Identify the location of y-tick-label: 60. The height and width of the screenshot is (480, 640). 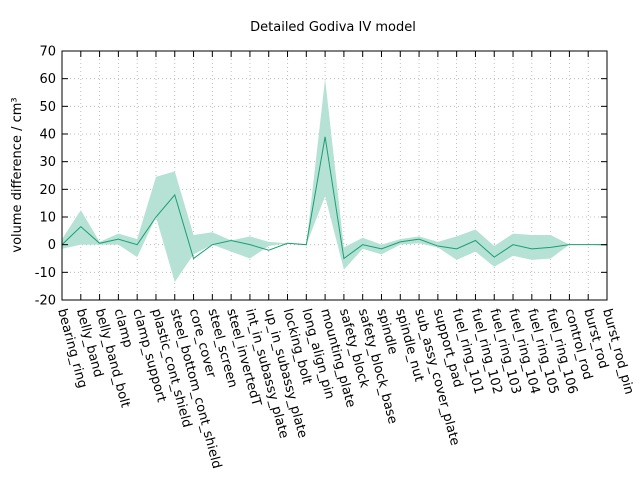
(47, 79).